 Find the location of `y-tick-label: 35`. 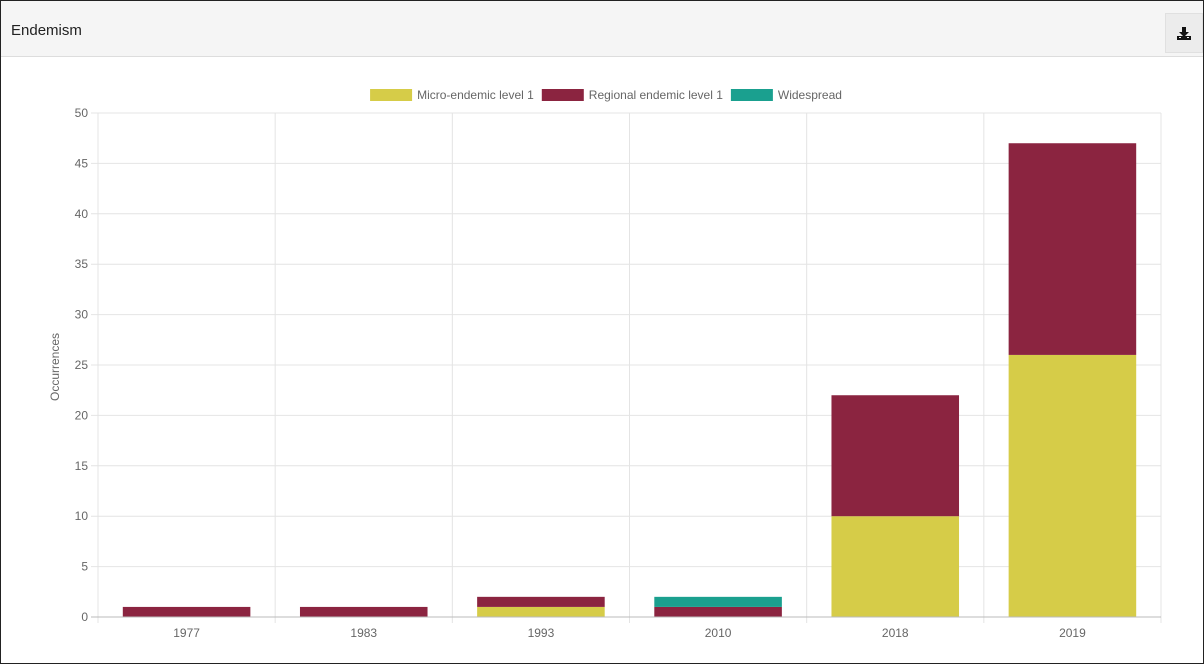

y-tick-label: 35 is located at coordinates (82, 264).